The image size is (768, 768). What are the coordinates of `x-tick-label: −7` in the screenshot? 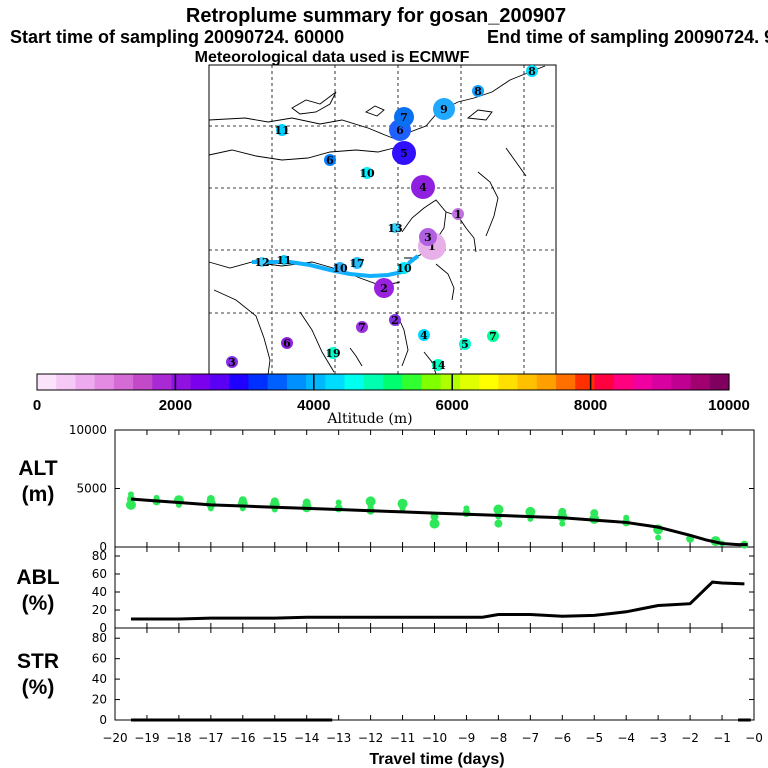 It's located at (530, 738).